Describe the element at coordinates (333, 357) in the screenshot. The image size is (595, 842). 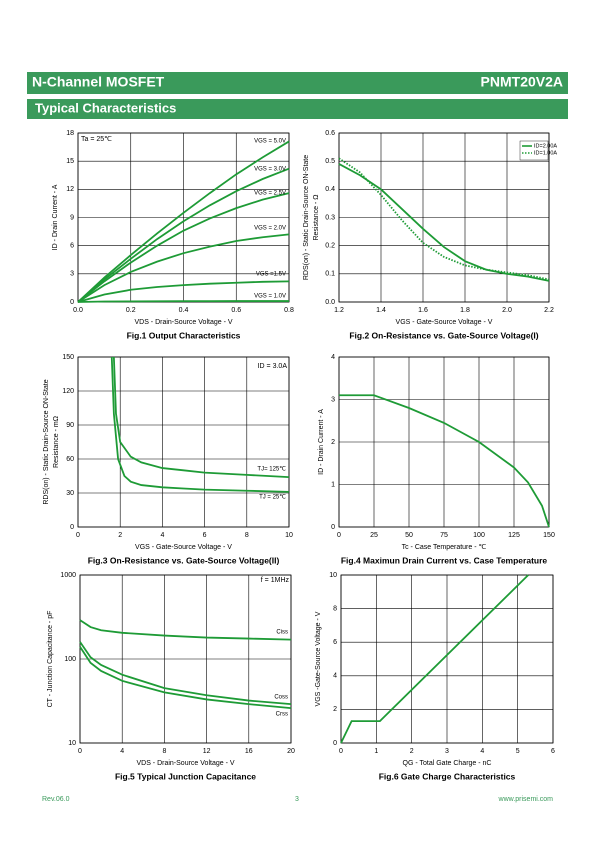
I see `y-tick-label: 4` at that location.